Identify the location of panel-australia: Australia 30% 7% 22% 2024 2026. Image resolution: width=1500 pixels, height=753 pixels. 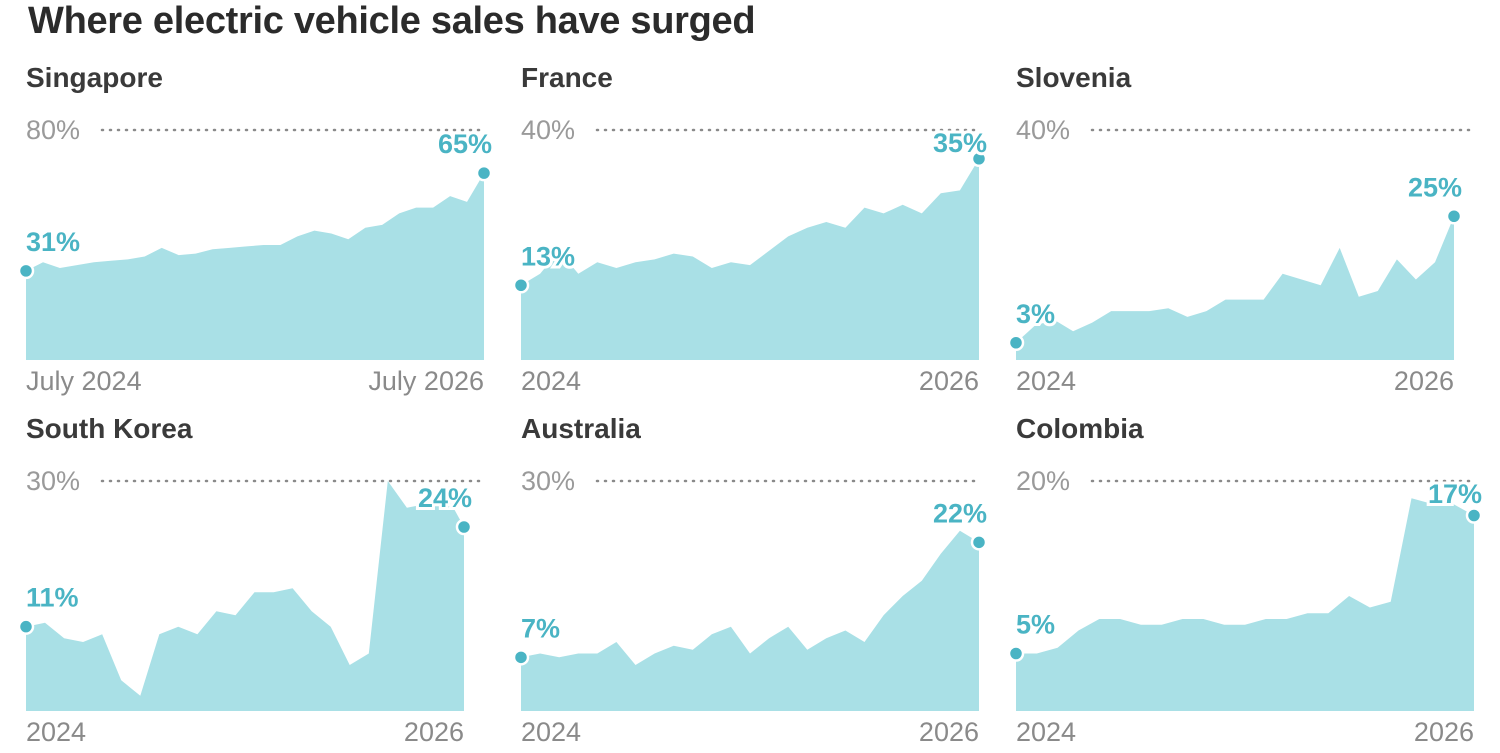
(751, 583).